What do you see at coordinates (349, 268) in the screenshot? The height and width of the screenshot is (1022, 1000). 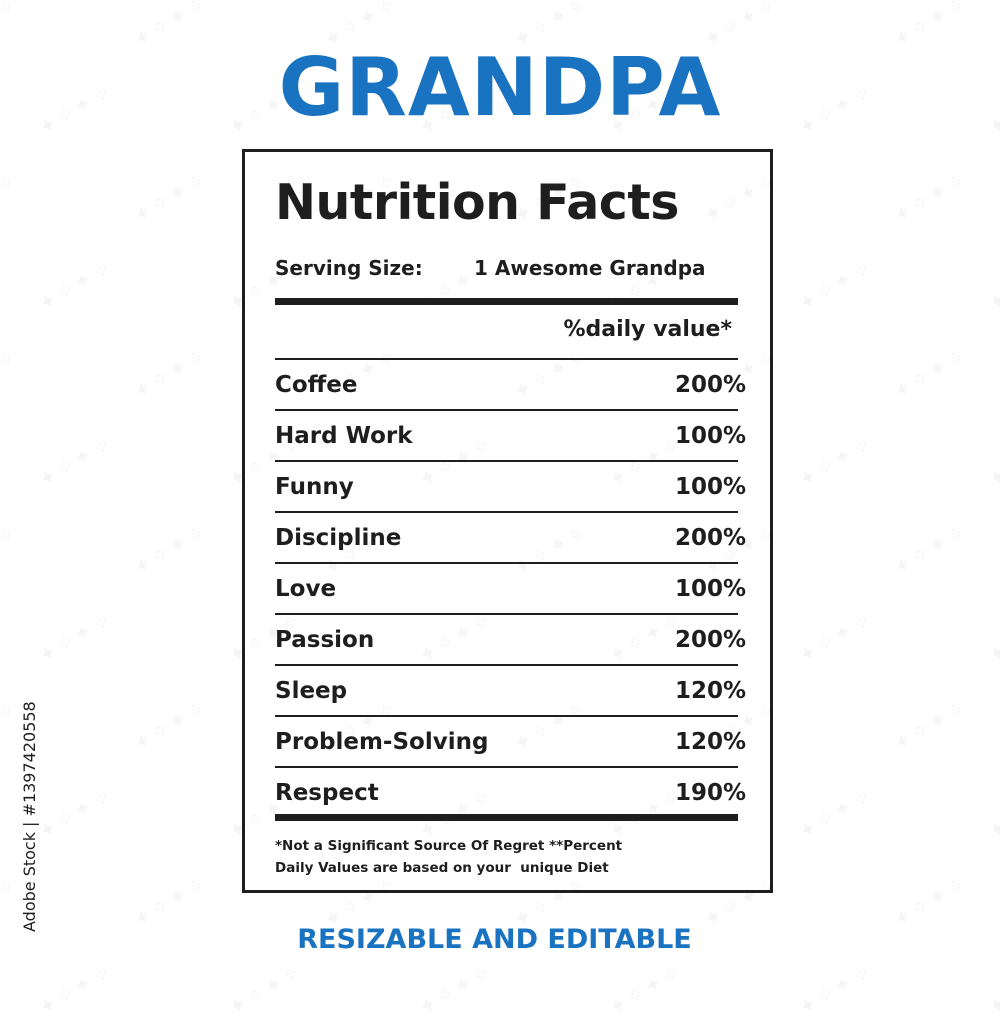 I see `serving-size-label: Serving Size:` at bounding box center [349, 268].